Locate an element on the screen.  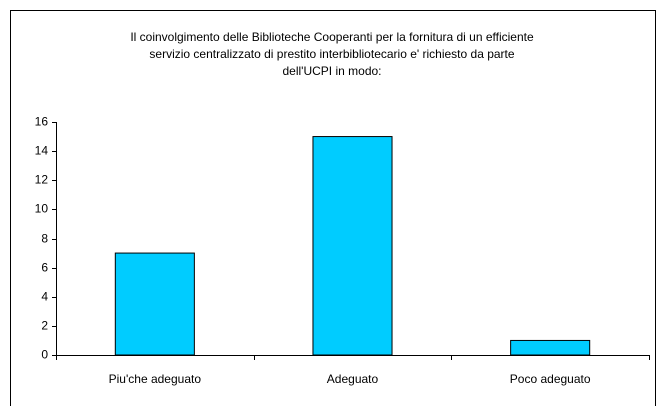
y-tick-label: 8 is located at coordinates (44, 239).